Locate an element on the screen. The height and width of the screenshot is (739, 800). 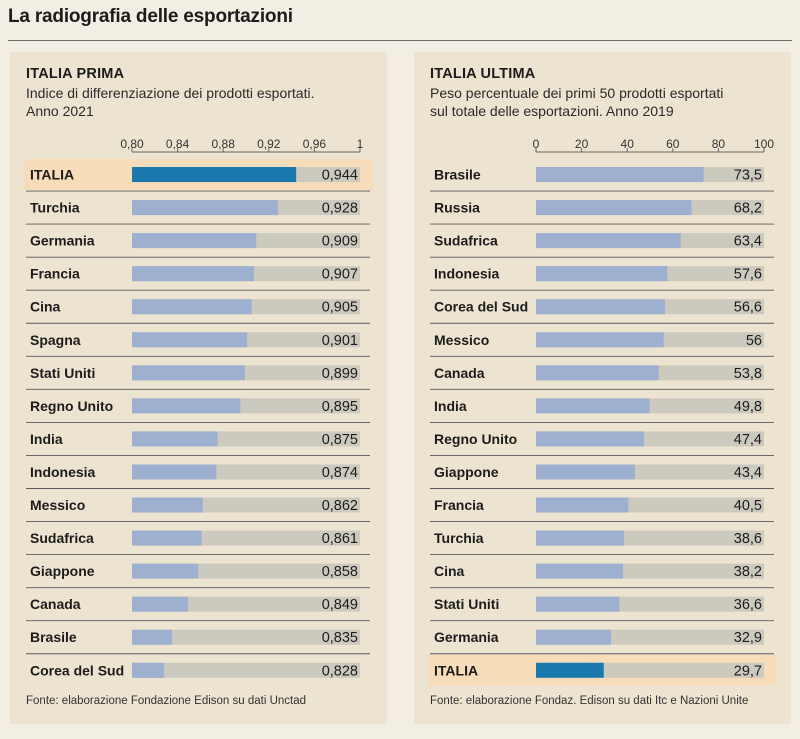
x-tick-label: 0,84 is located at coordinates (178, 144).